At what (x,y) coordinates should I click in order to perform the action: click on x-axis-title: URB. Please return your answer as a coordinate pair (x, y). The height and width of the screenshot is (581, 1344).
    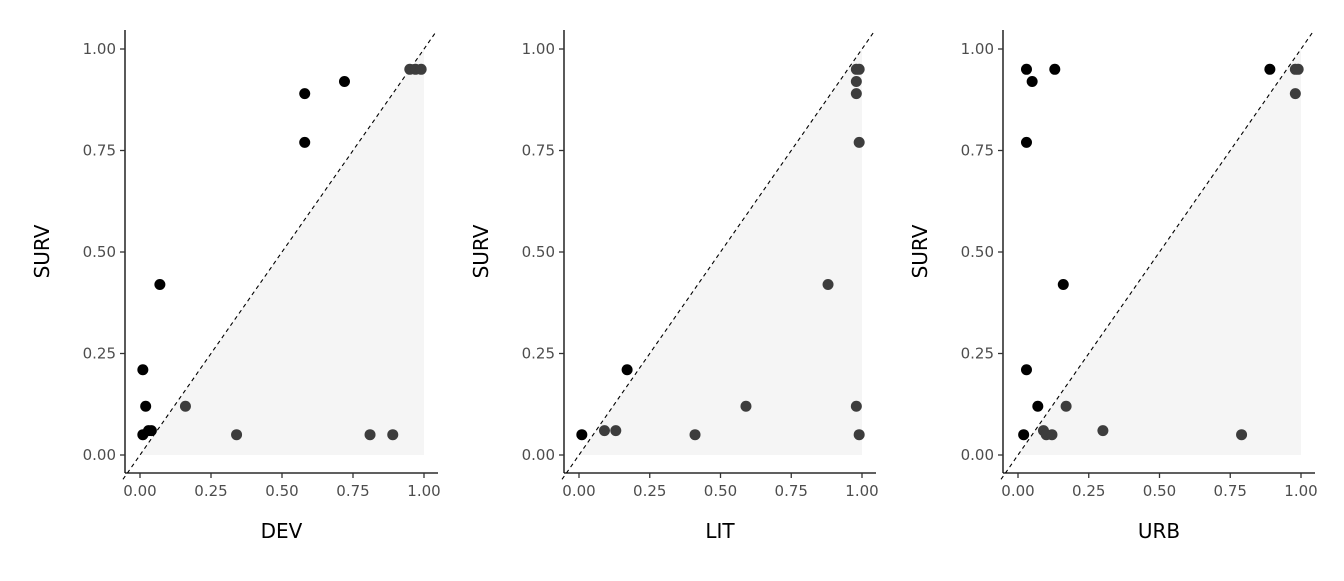
    Looking at the image, I should click on (1159, 531).